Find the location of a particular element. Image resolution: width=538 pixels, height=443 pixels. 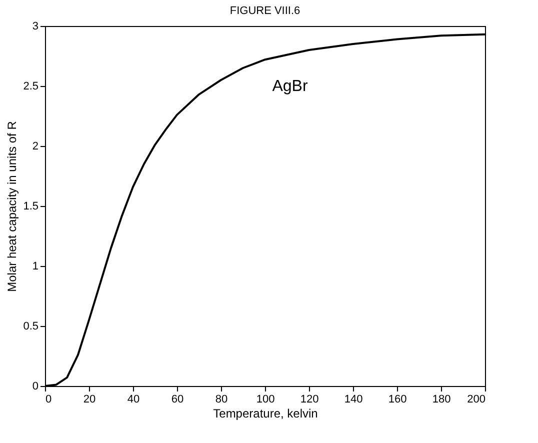

x-axis-title: Temperature, kelvin is located at coordinates (265, 413).